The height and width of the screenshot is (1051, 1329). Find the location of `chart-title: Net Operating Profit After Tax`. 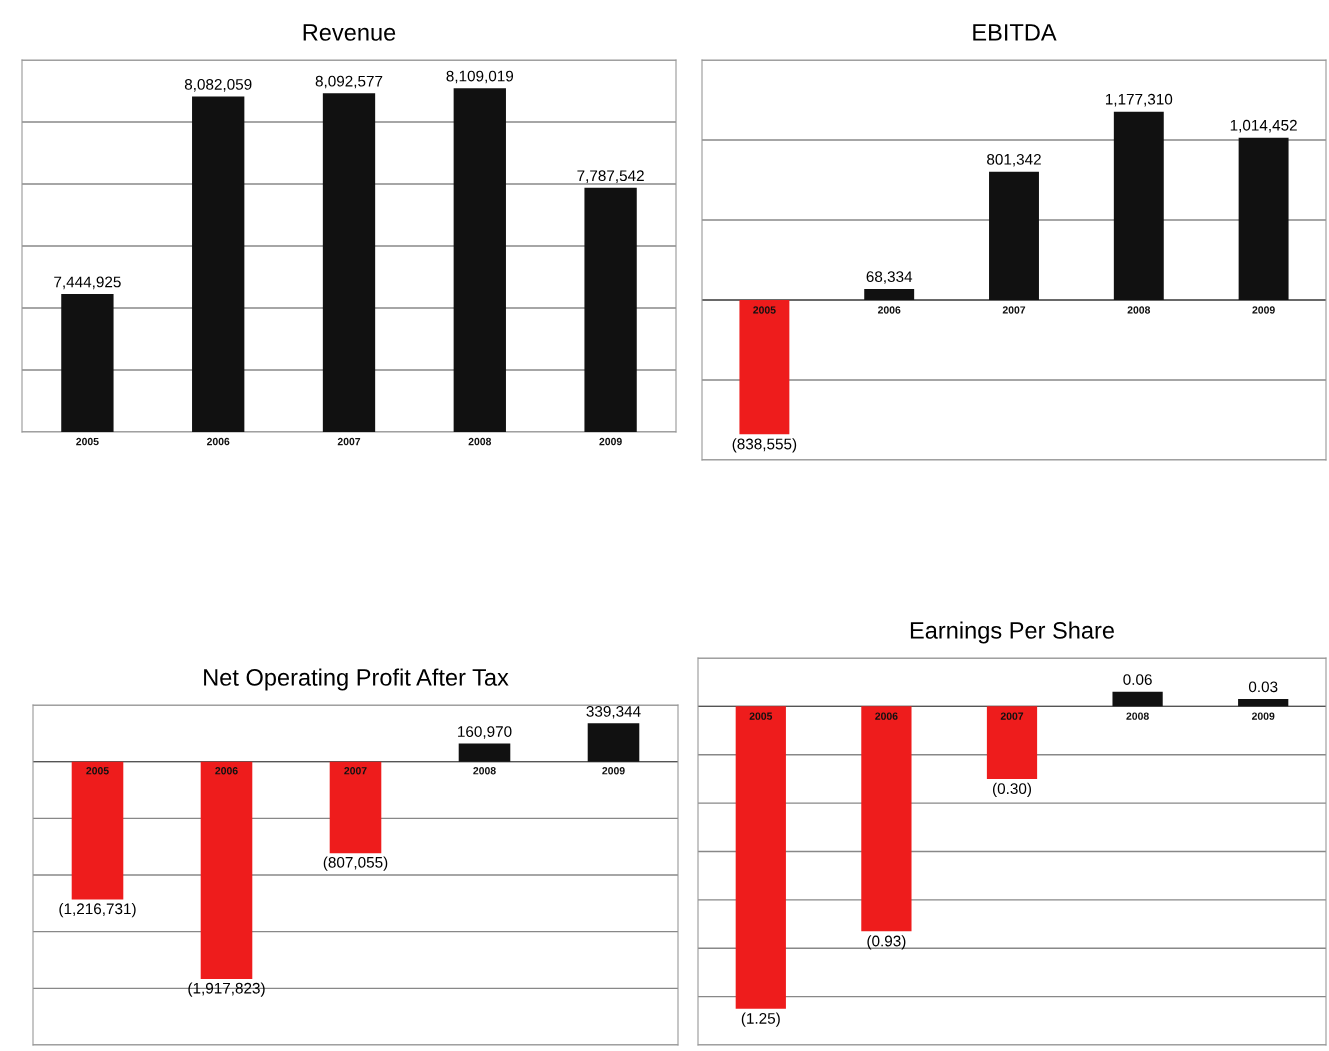

chart-title: Net Operating Profit After Tax is located at coordinates (356, 679).